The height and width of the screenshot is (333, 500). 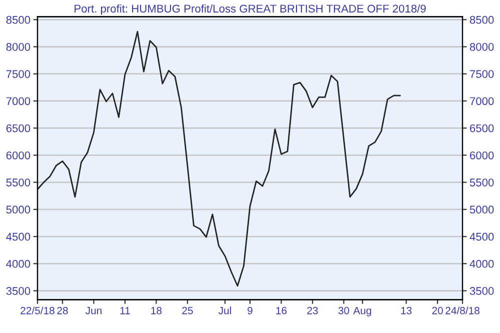 I want to click on y2-tick-label: 8000, so click(x=482, y=47).